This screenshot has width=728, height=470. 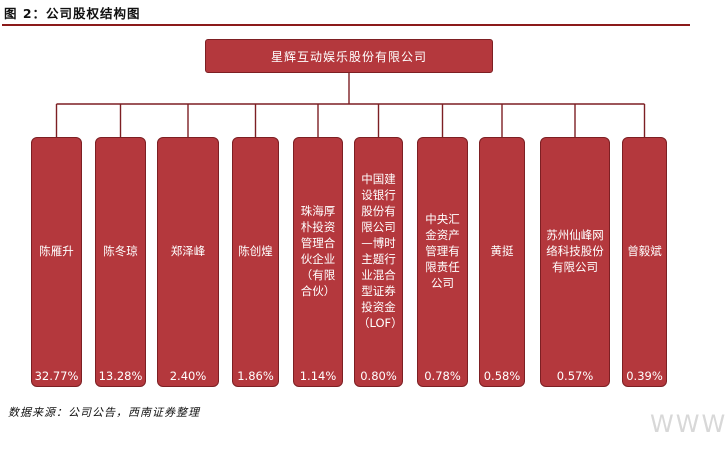 I want to click on shareholder-box: 珠海厚朴投资管理合伙企业（有限合伙） 1.14%, so click(x=318, y=262).